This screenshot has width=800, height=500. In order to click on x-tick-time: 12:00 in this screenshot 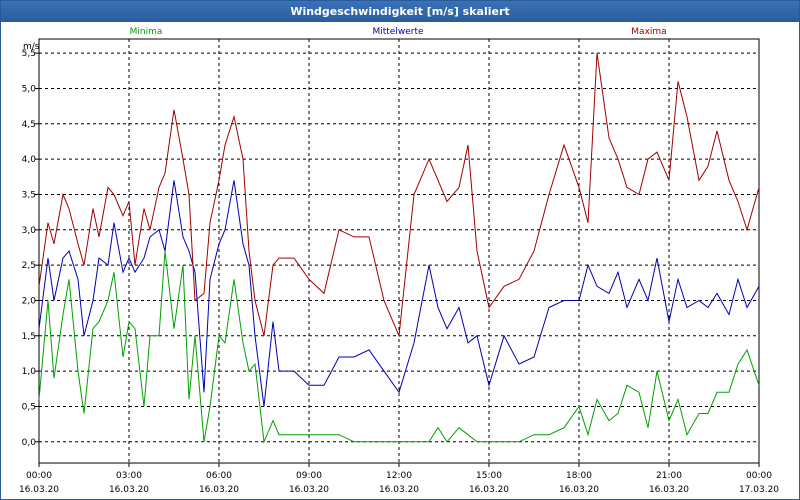, I will do `click(399, 476)`.